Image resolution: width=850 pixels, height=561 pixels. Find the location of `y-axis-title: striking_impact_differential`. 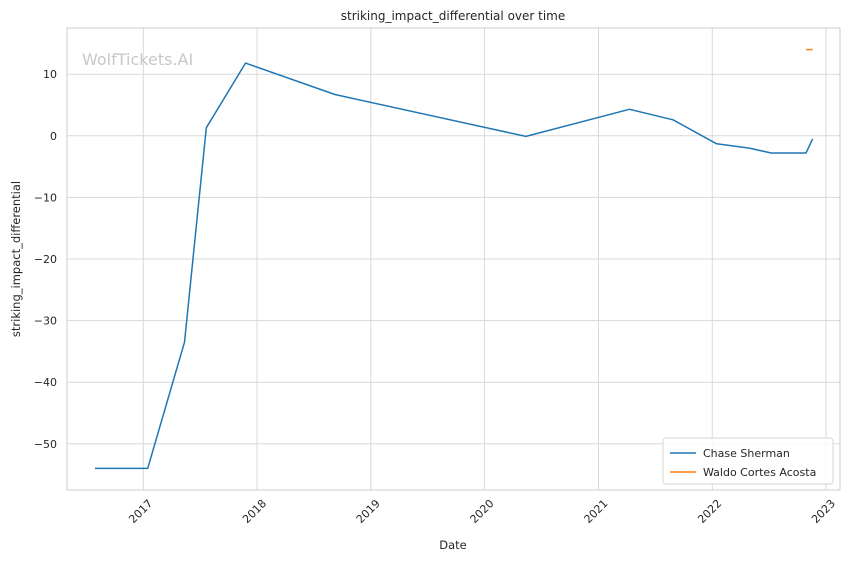

y-axis-title: striking_impact_differential is located at coordinates (16, 259).